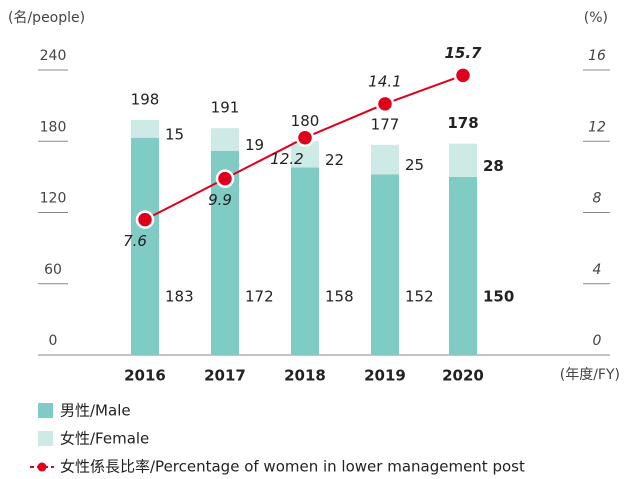 The image size is (637, 479). What do you see at coordinates (53, 199) in the screenshot?
I see `y-tick-label: 120` at bounding box center [53, 199].